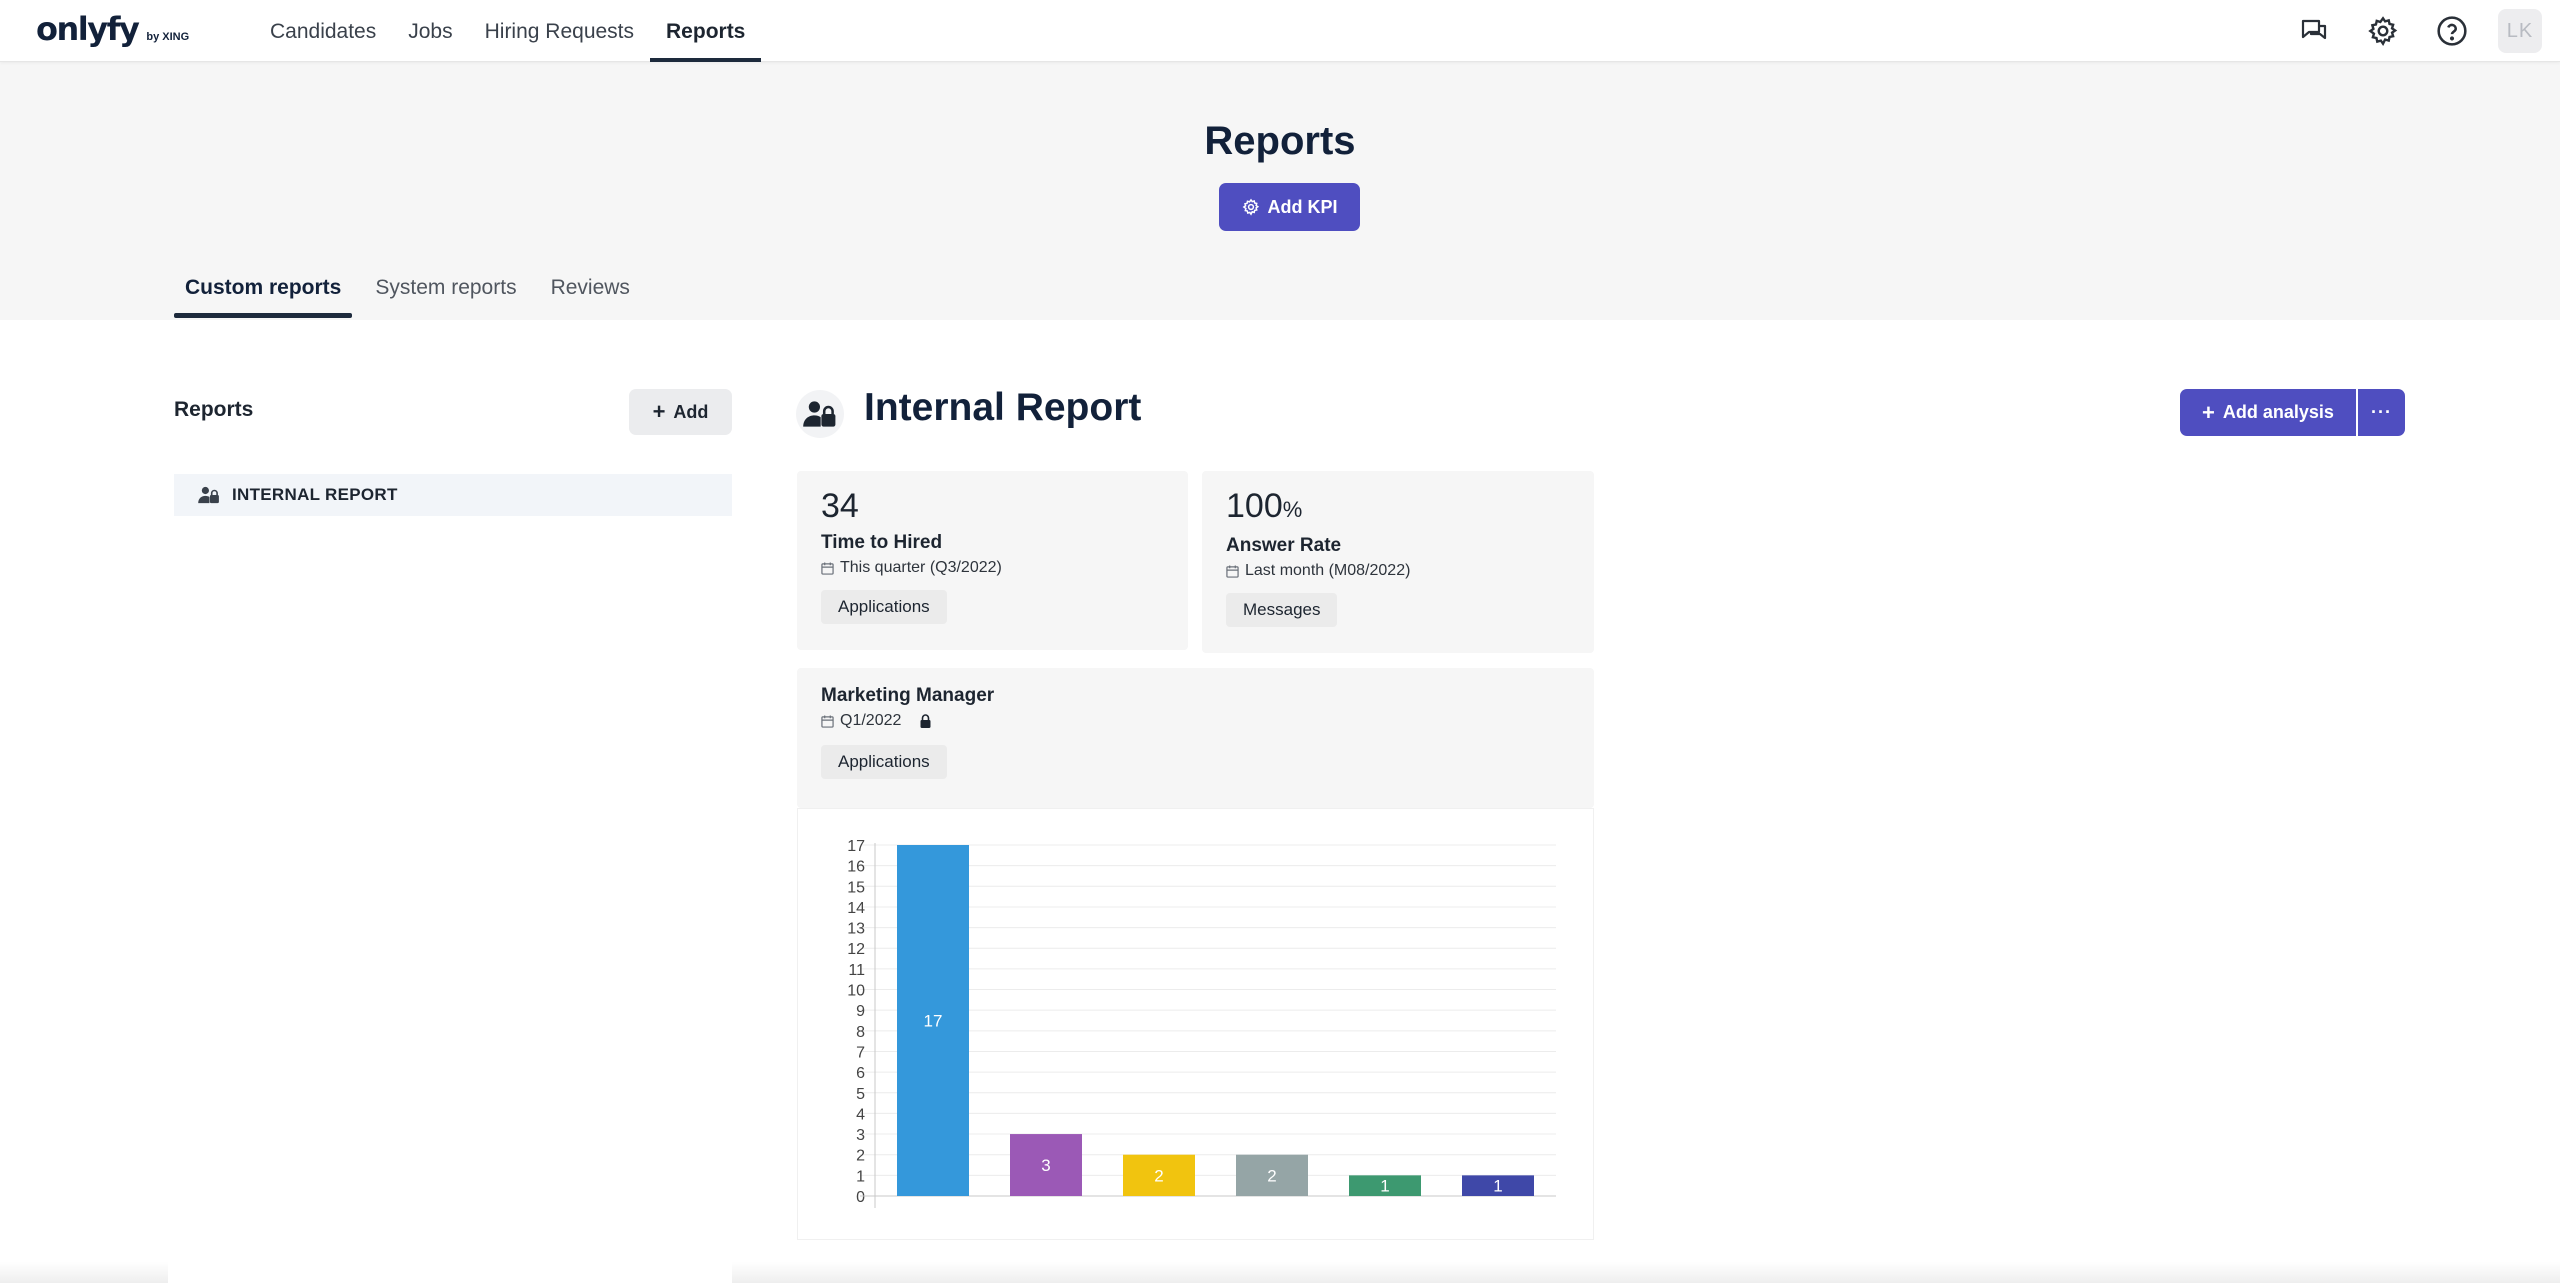 The image size is (2560, 1283). I want to click on nav-candidates: Candidates, so click(323, 31).